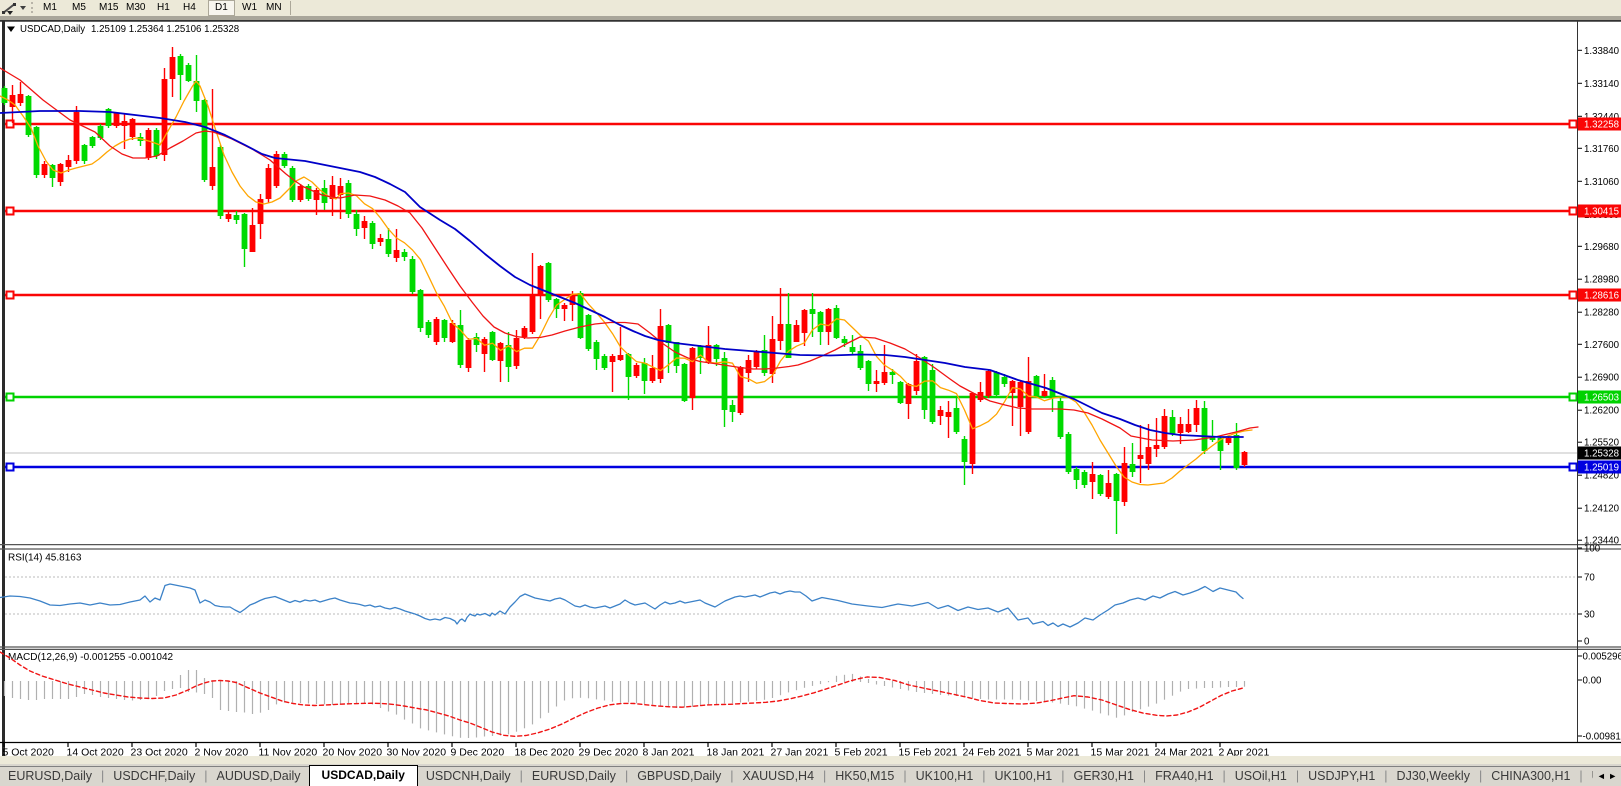  What do you see at coordinates (1602, 313) in the screenshot?
I see `svg-text: 1.28280` at bounding box center [1602, 313].